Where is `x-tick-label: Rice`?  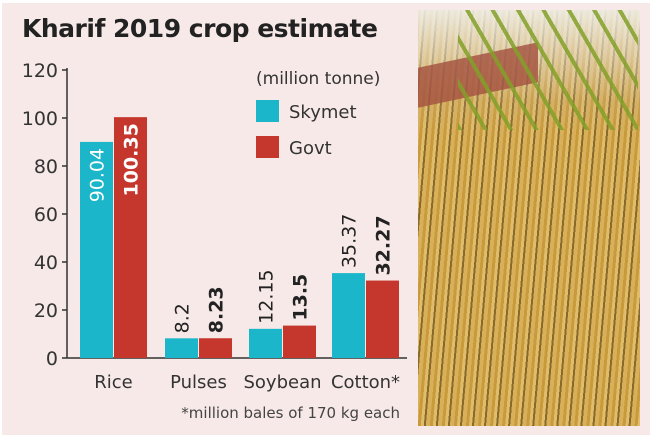 x-tick-label: Rice is located at coordinates (113, 382).